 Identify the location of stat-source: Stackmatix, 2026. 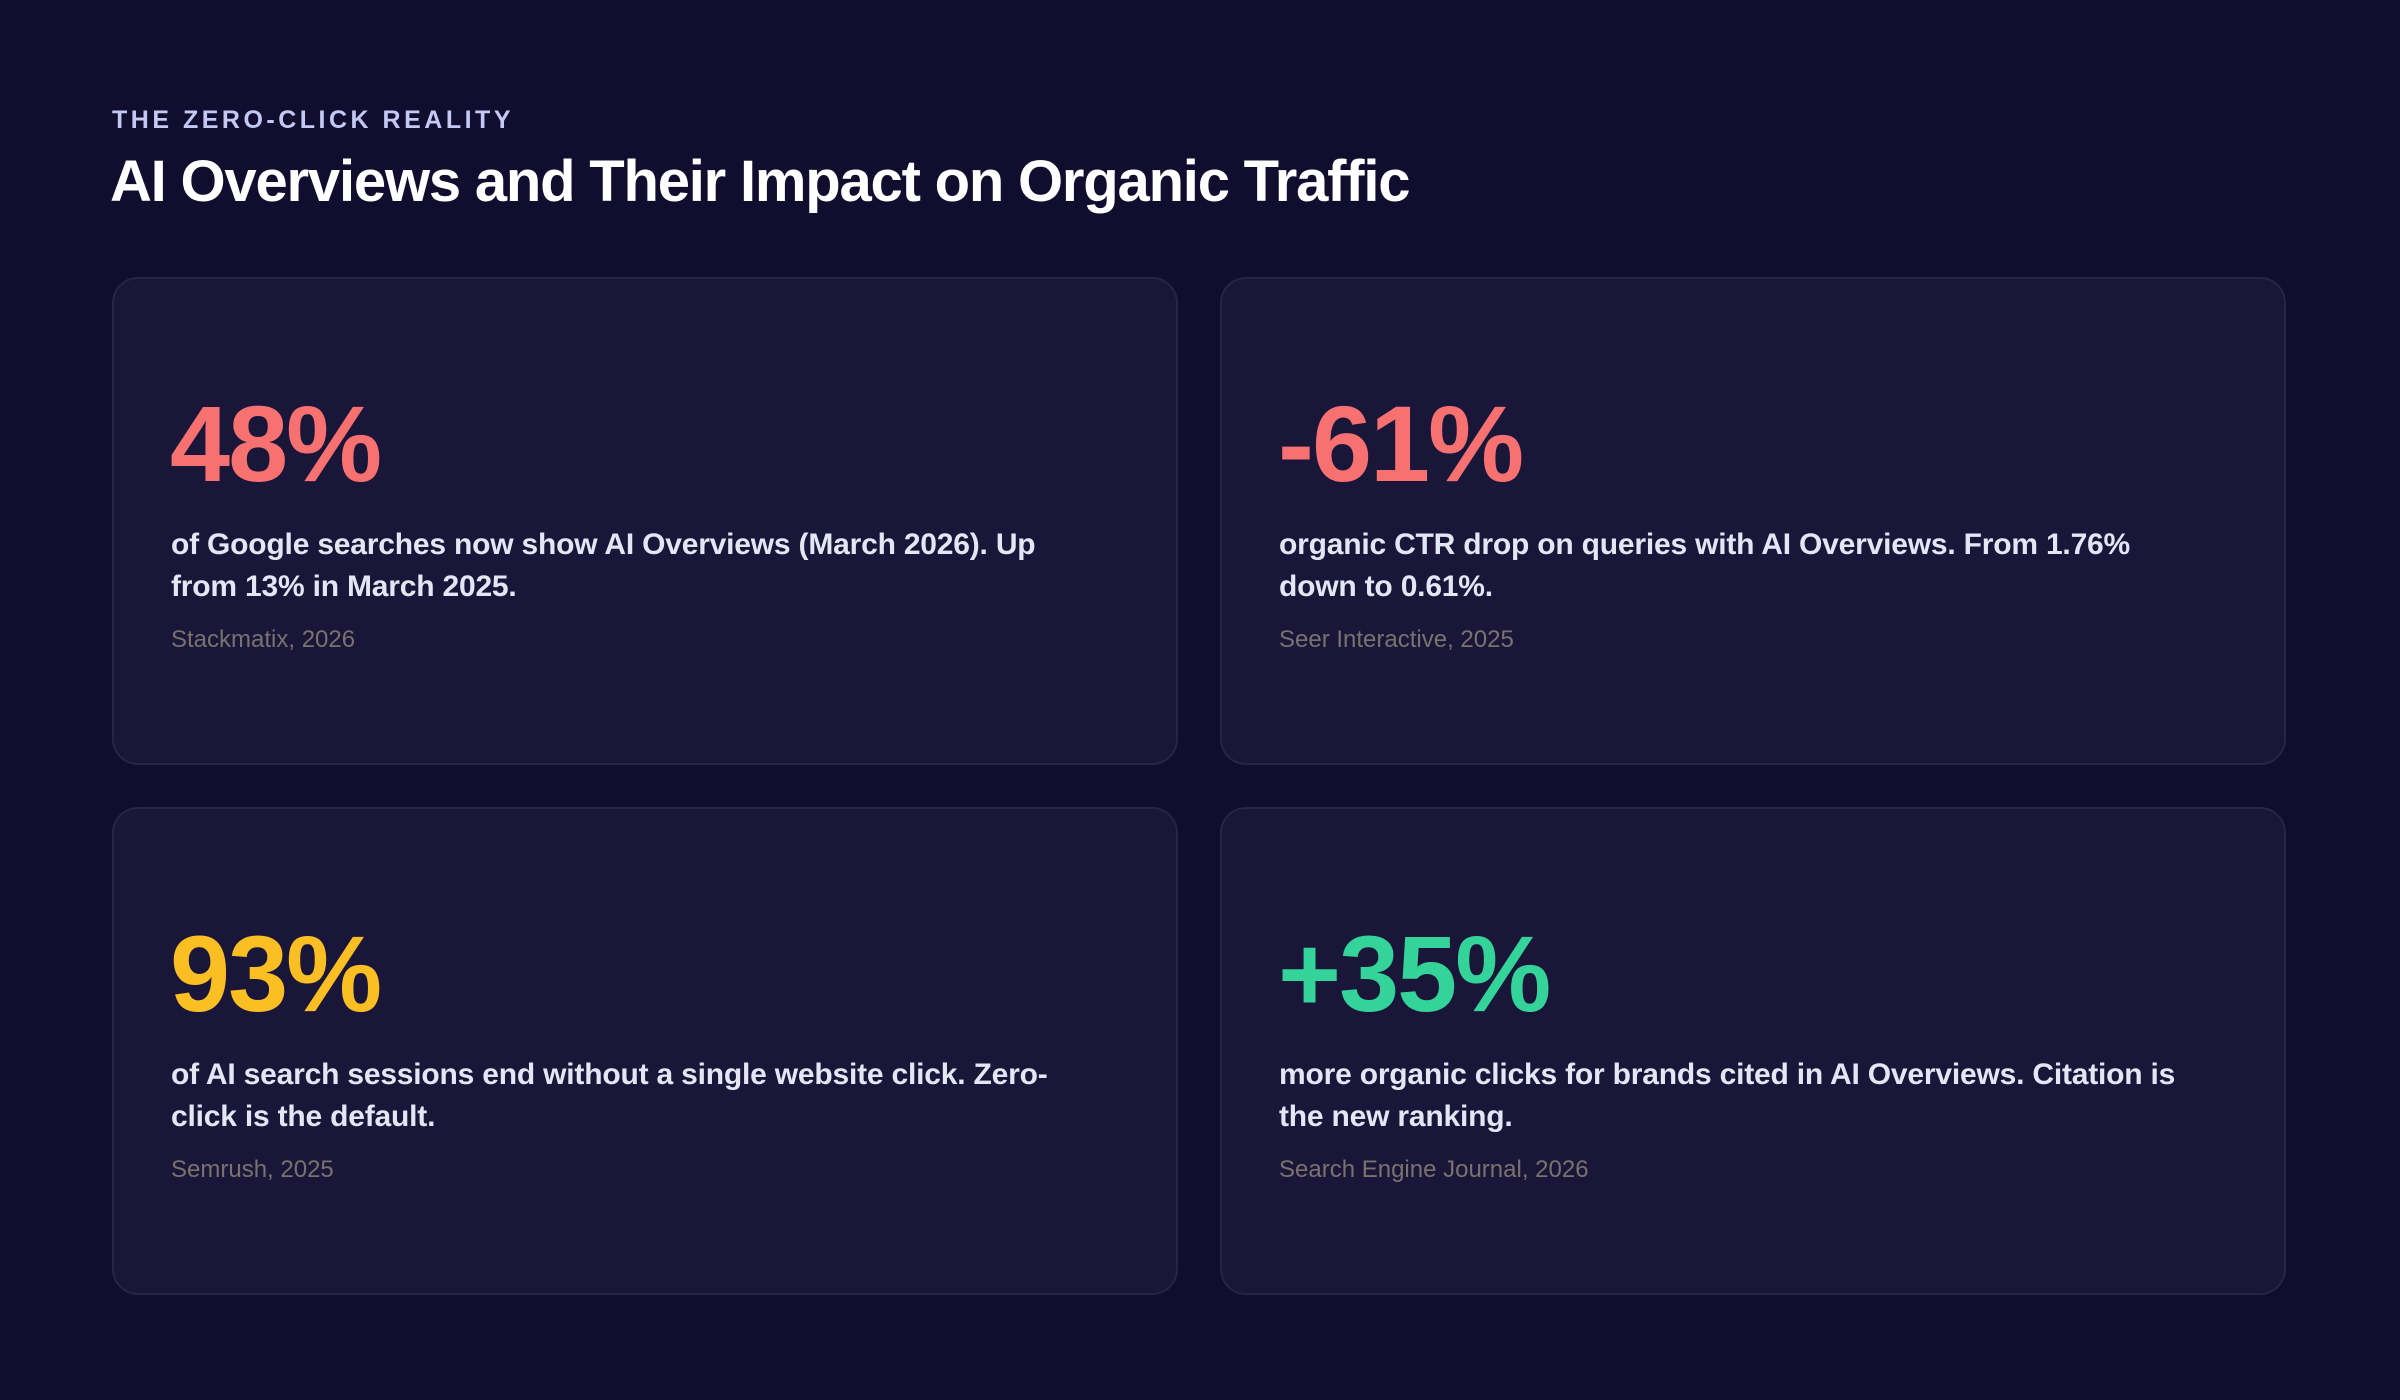
(263, 639).